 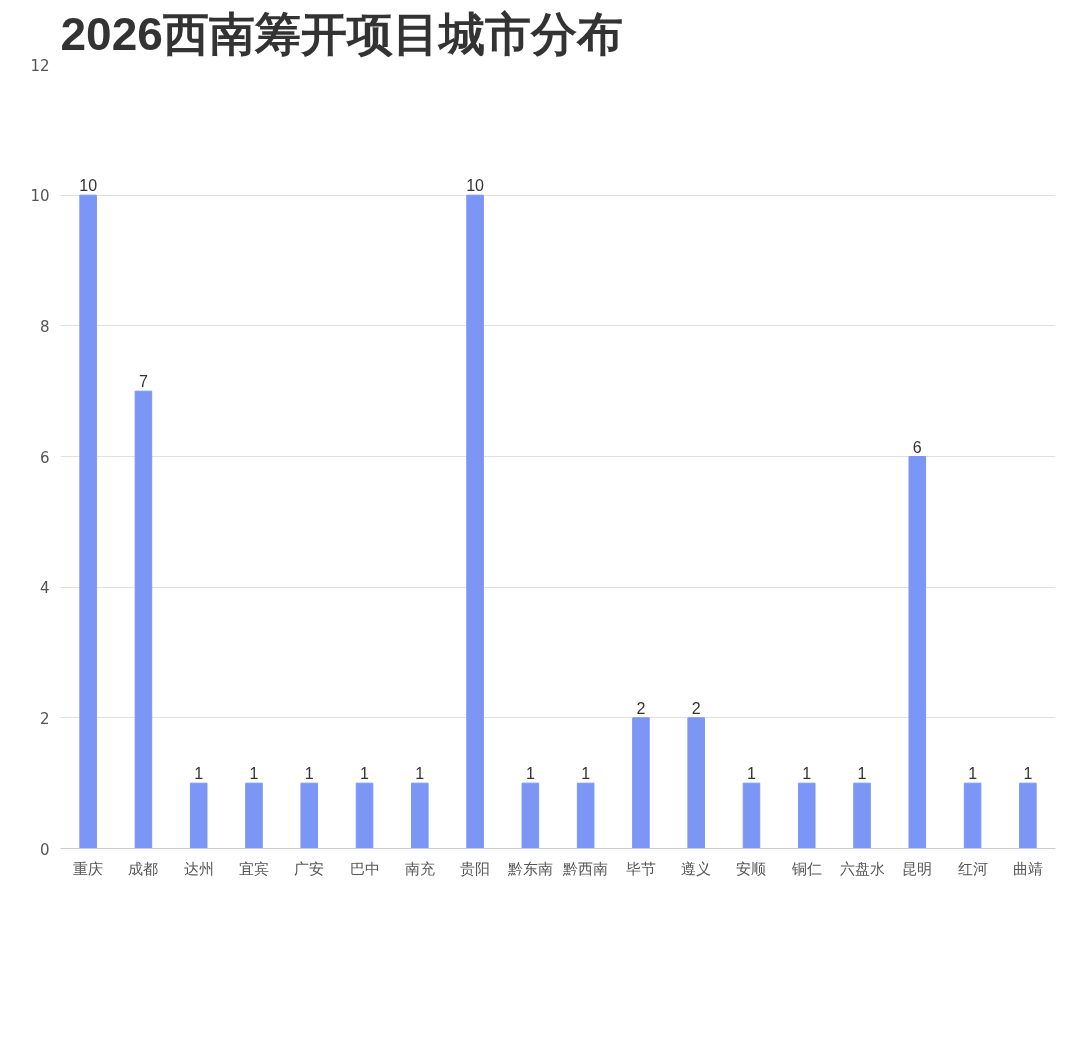 What do you see at coordinates (40, 65) in the screenshot?
I see `y-tick-label: 12` at bounding box center [40, 65].